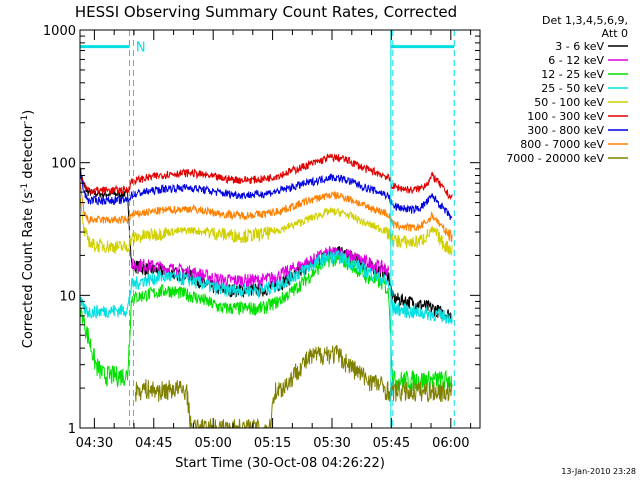 The height and width of the screenshot is (480, 640). What do you see at coordinates (63, 164) in the screenshot?
I see `y-tick-label: 100` at bounding box center [63, 164].